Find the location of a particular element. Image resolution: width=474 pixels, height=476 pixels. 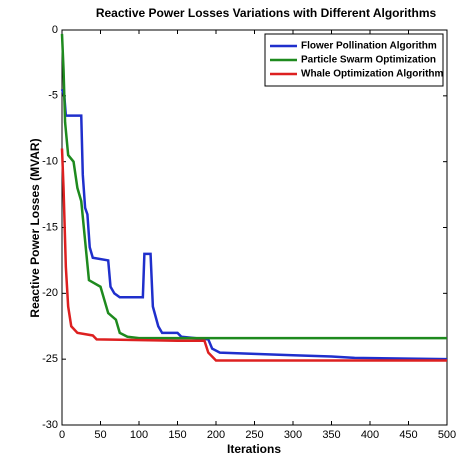

x-tick-label: 200 is located at coordinates (216, 435).